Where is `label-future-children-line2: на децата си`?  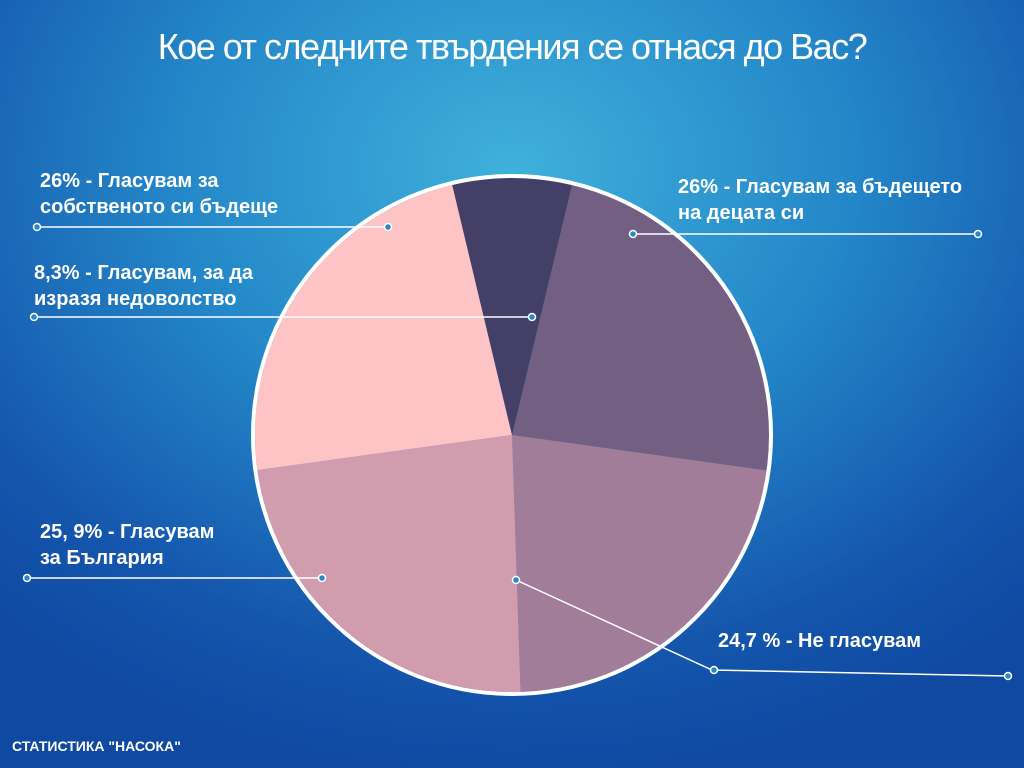
label-future-children-line2: на децата си is located at coordinates (741, 213).